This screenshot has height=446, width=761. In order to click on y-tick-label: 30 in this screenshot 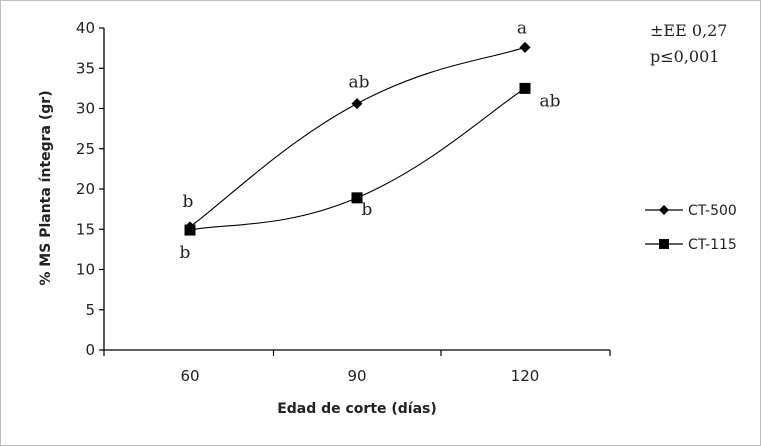, I will do `click(85, 109)`.